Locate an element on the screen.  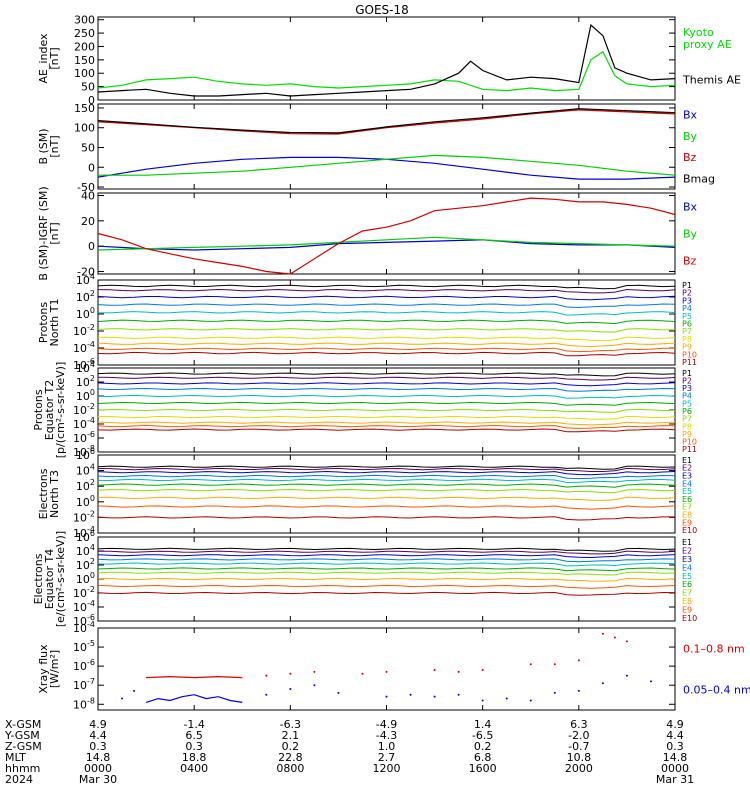
ephemeris-value: -6.3 is located at coordinates (290, 724).